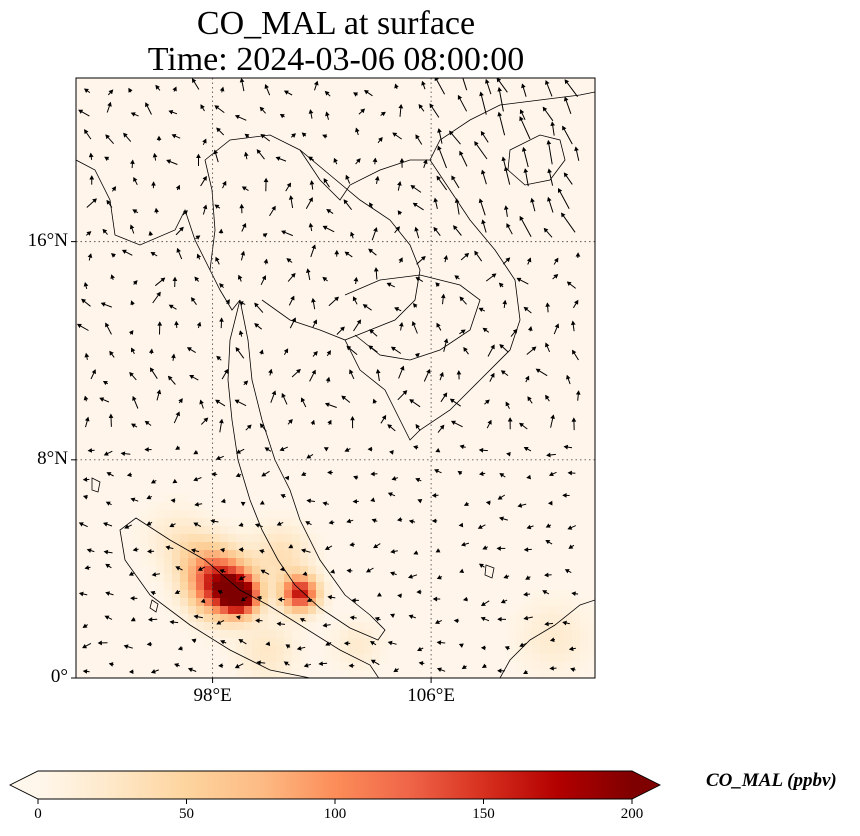 This screenshot has height=836, width=860. Describe the element at coordinates (336, 23) in the screenshot. I see `map-title-line-1: CO_MAL at surface` at that location.